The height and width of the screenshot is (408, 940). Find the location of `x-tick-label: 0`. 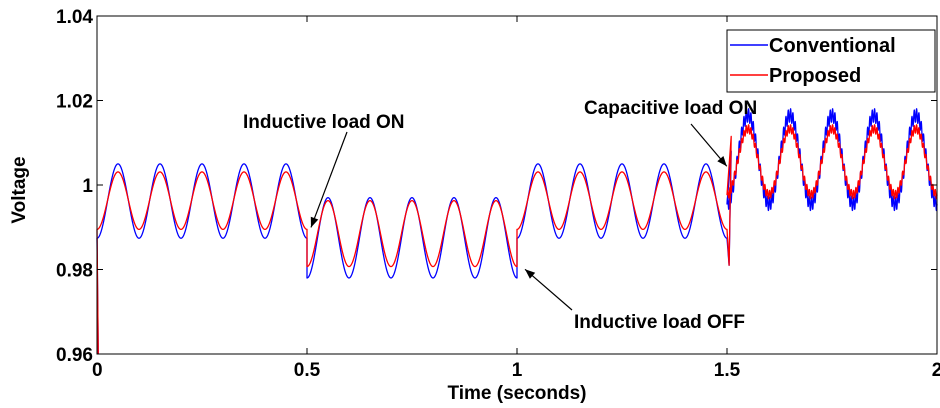

x-tick-label: 0 is located at coordinates (97, 370).